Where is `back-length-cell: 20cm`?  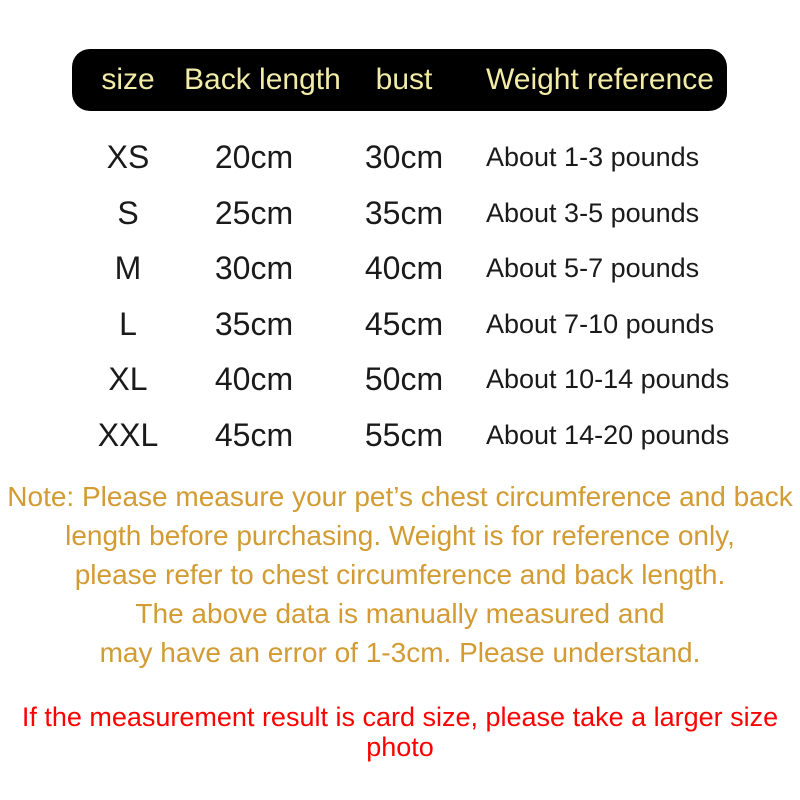 back-length-cell: 20cm is located at coordinates (254, 157).